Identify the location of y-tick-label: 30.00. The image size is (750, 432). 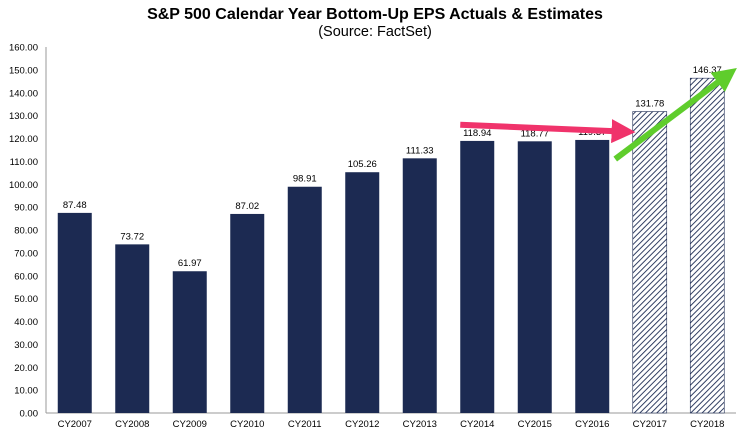
(26, 345).